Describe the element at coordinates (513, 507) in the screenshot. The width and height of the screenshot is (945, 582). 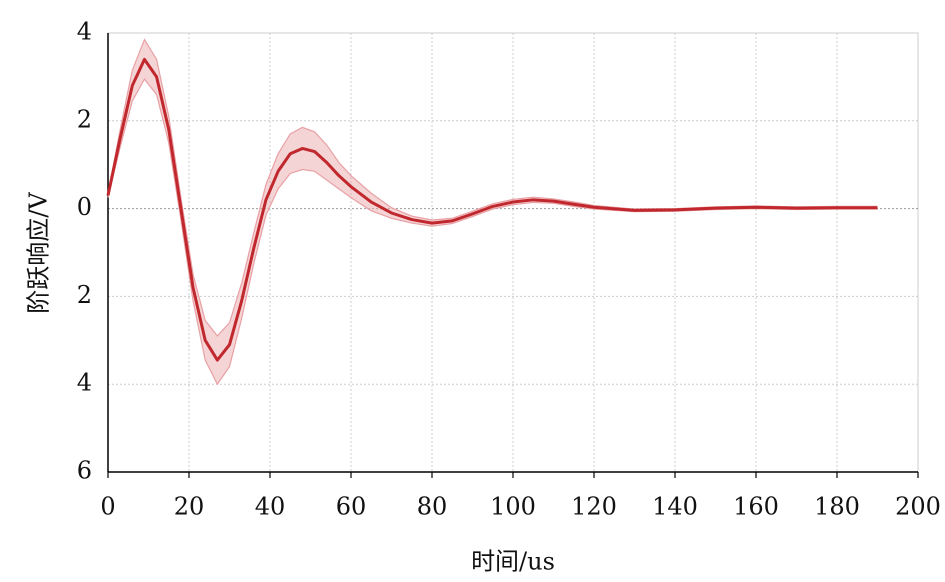
I see `x-tick-label: 100` at that location.